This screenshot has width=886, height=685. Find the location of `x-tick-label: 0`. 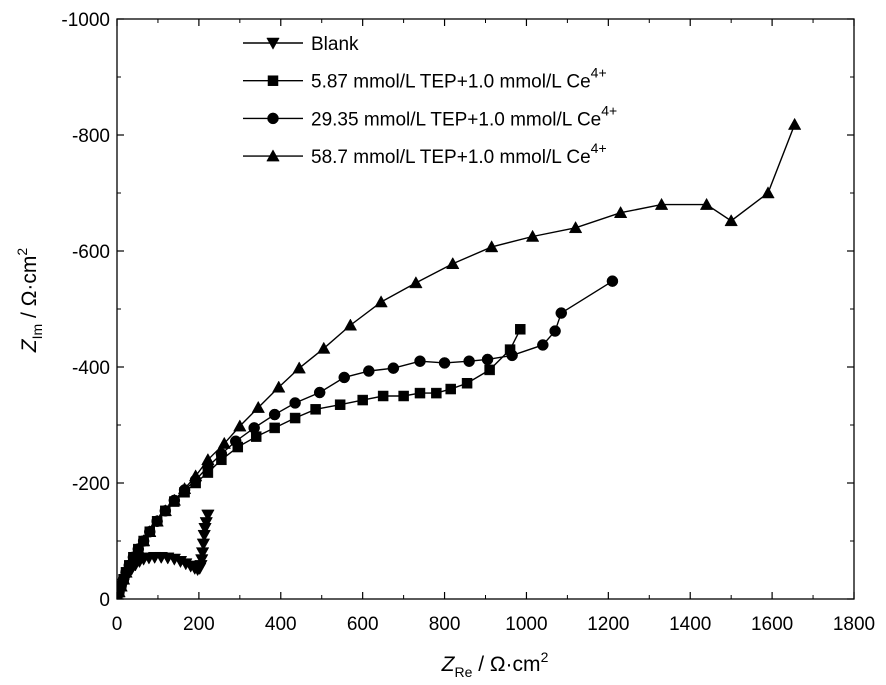

x-tick-label: 0 is located at coordinates (117, 624).